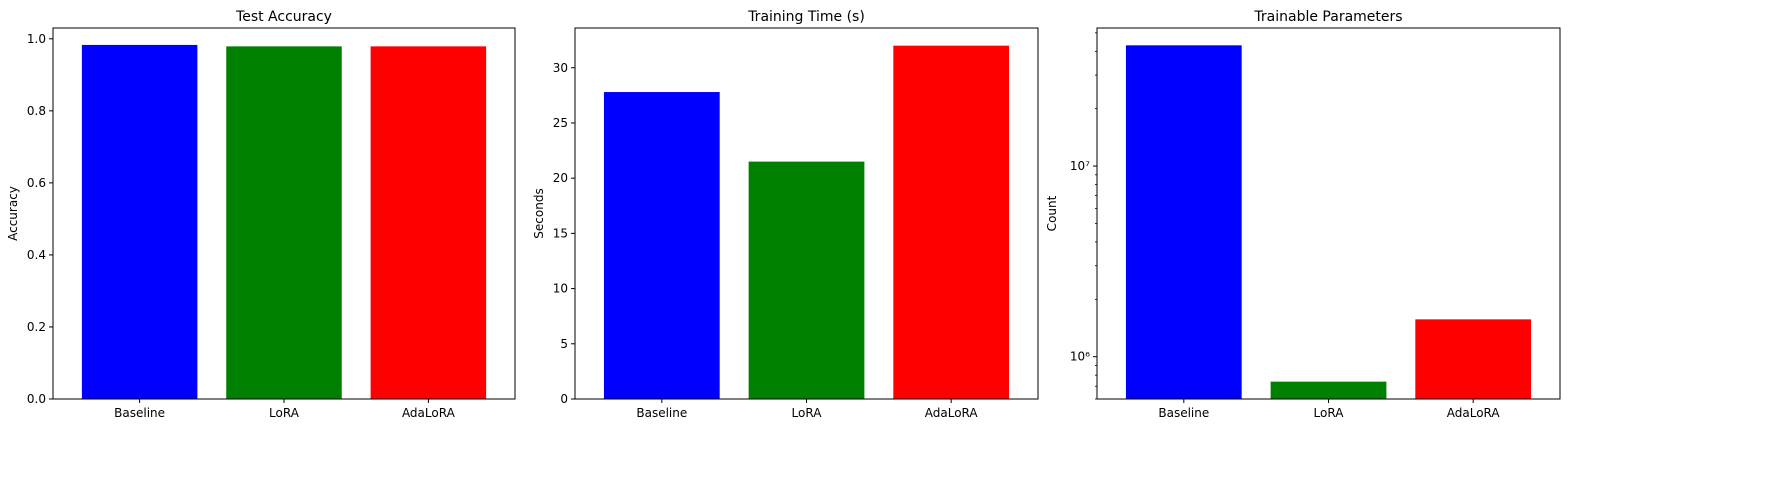 The height and width of the screenshot is (494, 1789). I want to click on y-tick-label: 0.0, so click(36, 399).